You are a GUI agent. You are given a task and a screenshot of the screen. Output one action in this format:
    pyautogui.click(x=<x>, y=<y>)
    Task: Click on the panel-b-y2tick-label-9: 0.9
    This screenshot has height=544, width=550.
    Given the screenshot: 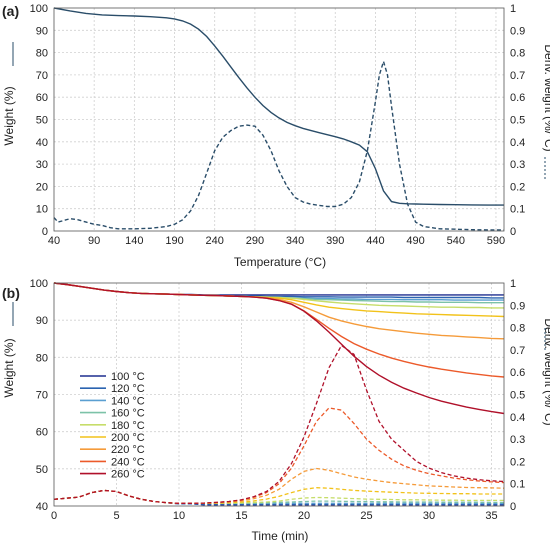 What is the action you would take?
    pyautogui.click(x=517, y=306)
    